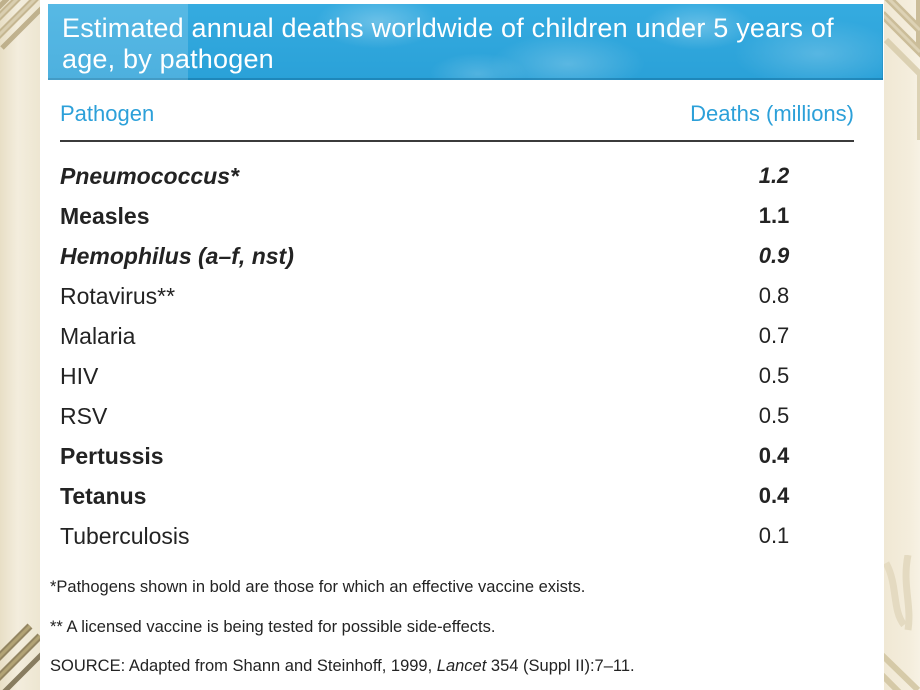 The width and height of the screenshot is (920, 690). I want to click on source-suffix: 354 (Suppl II):7–11., so click(560, 666).